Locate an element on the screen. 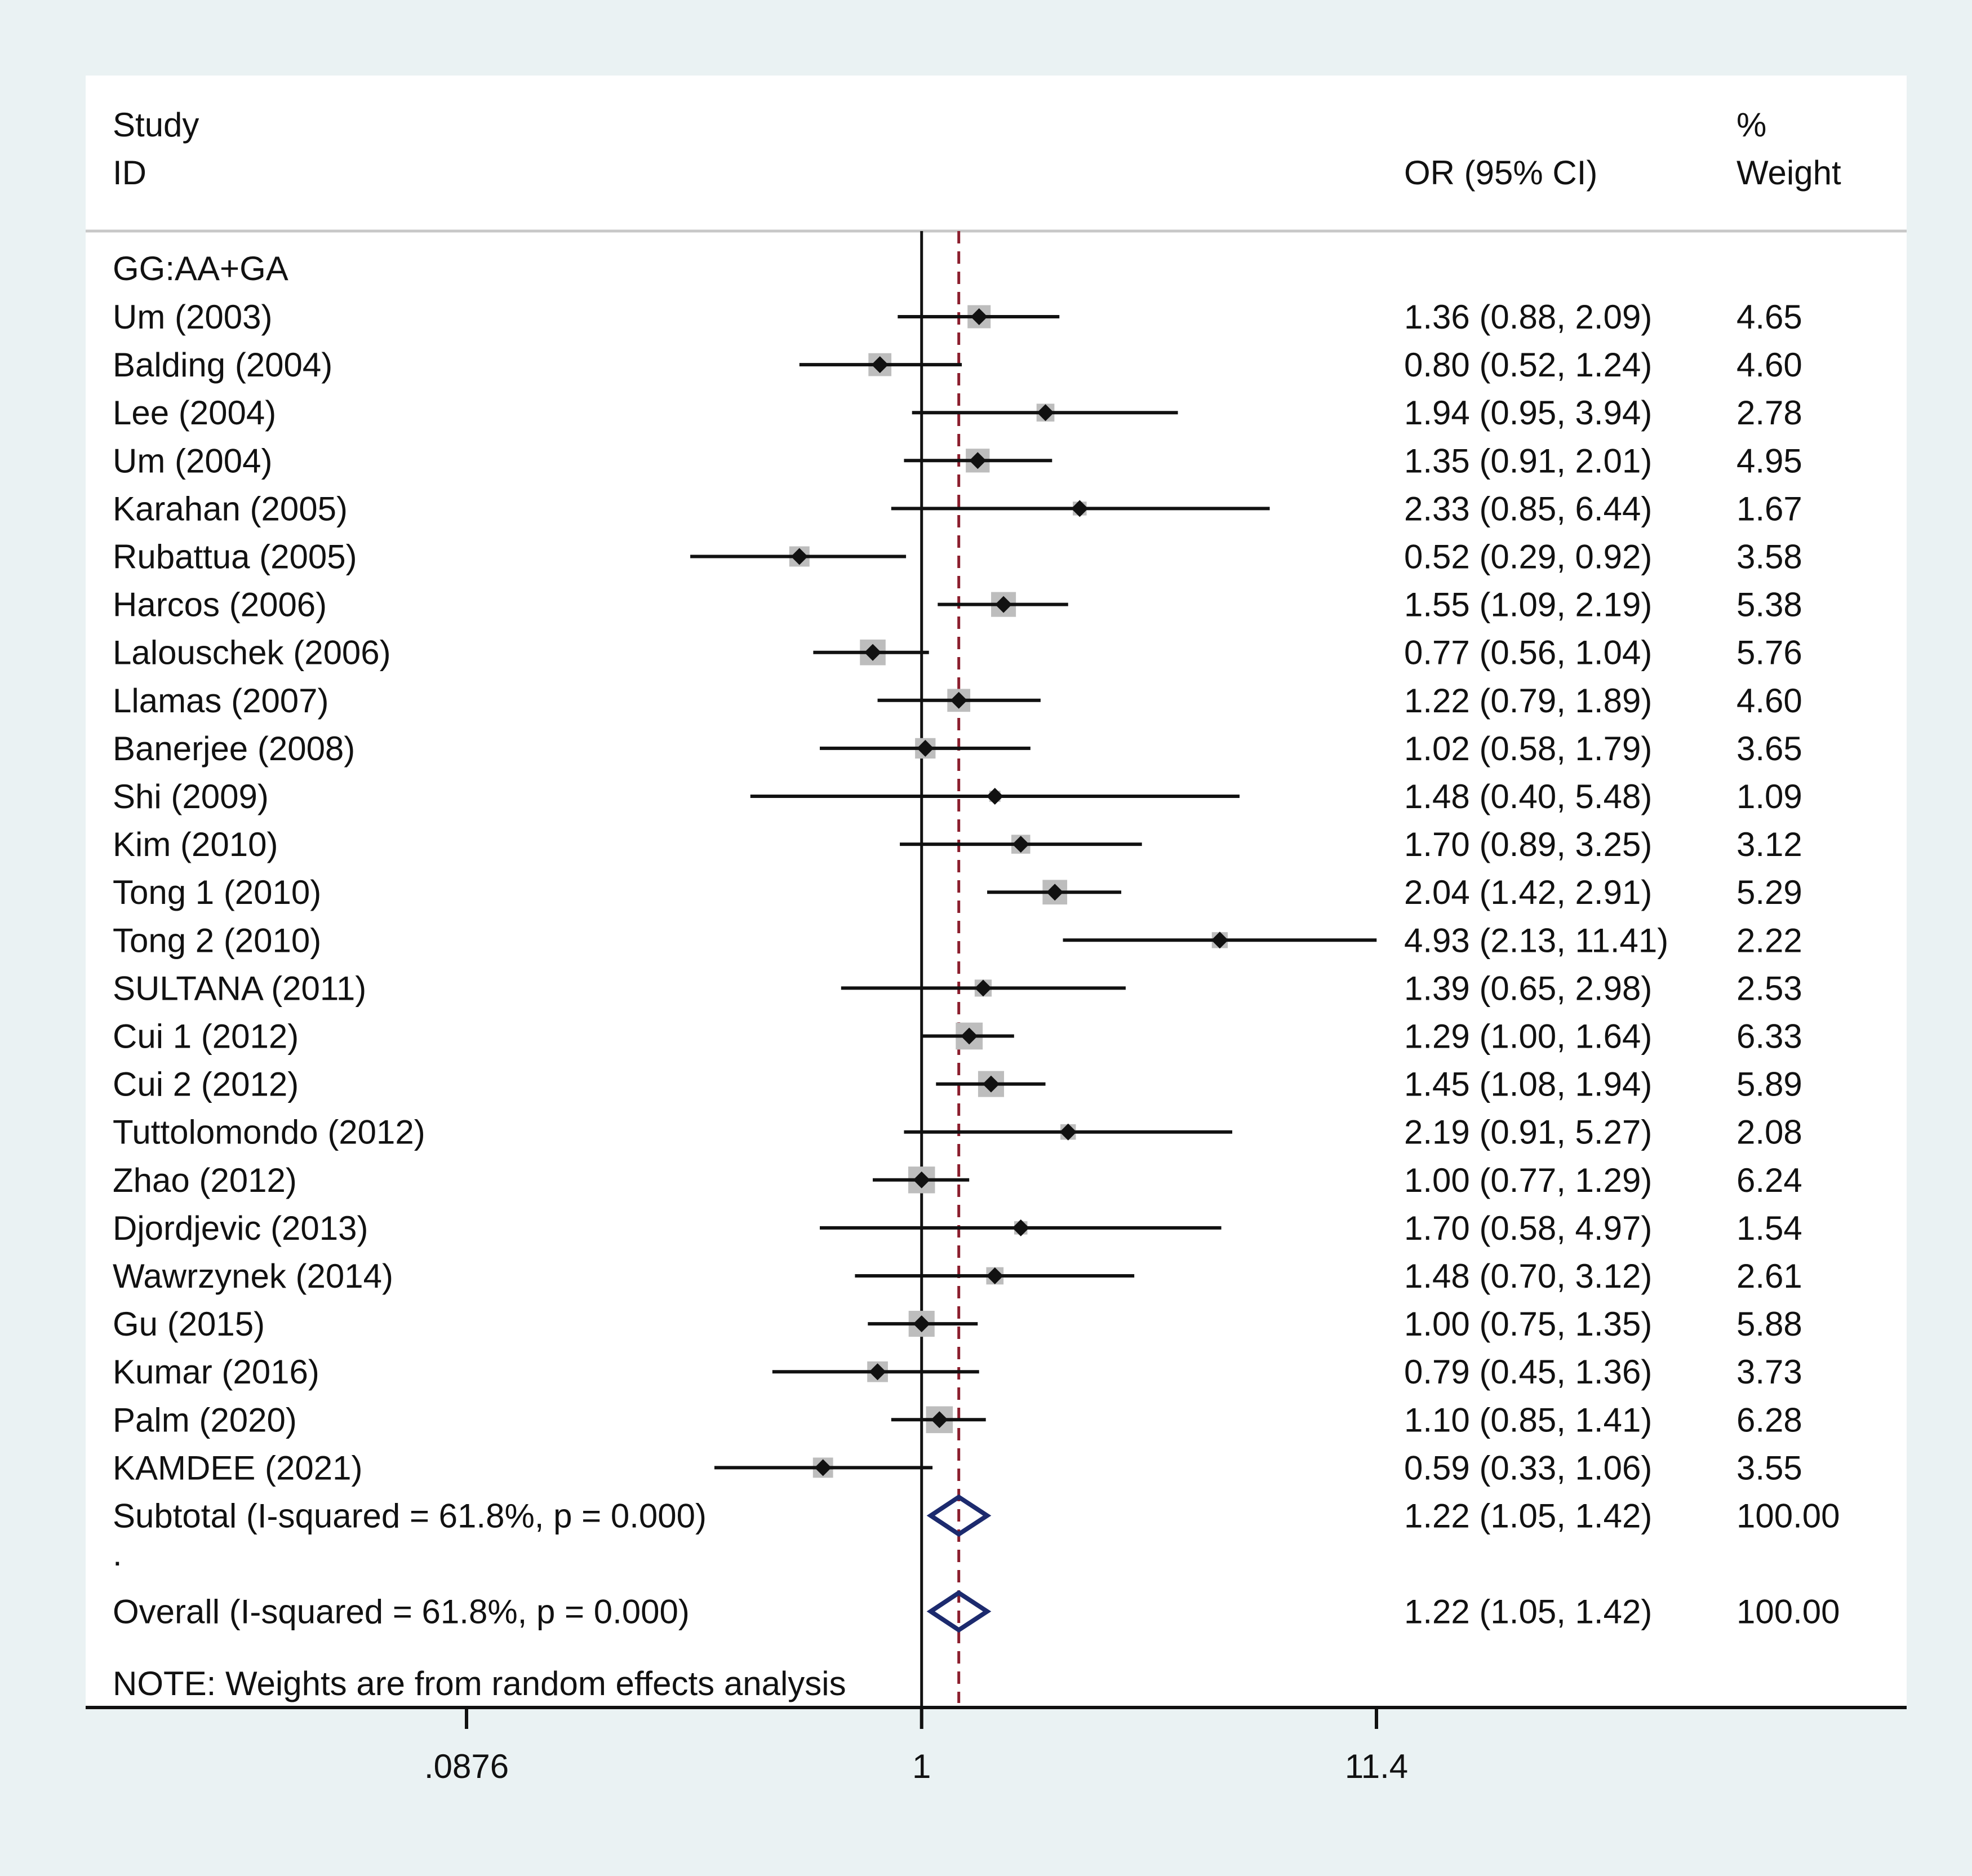 The image size is (1972, 1876). study-weight: 5.38 is located at coordinates (1769, 605).